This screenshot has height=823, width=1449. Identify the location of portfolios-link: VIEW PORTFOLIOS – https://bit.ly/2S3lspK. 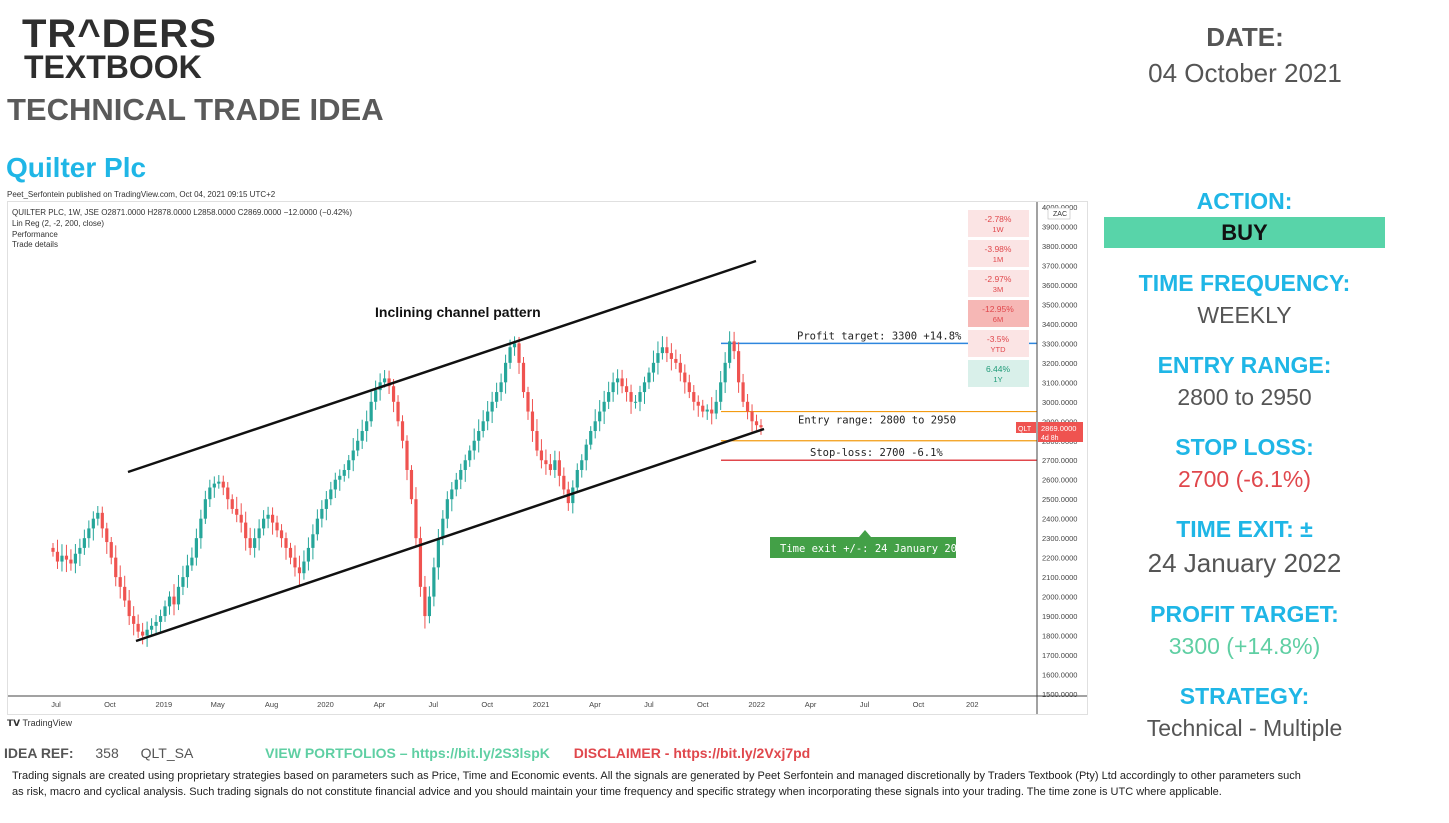
(407, 753).